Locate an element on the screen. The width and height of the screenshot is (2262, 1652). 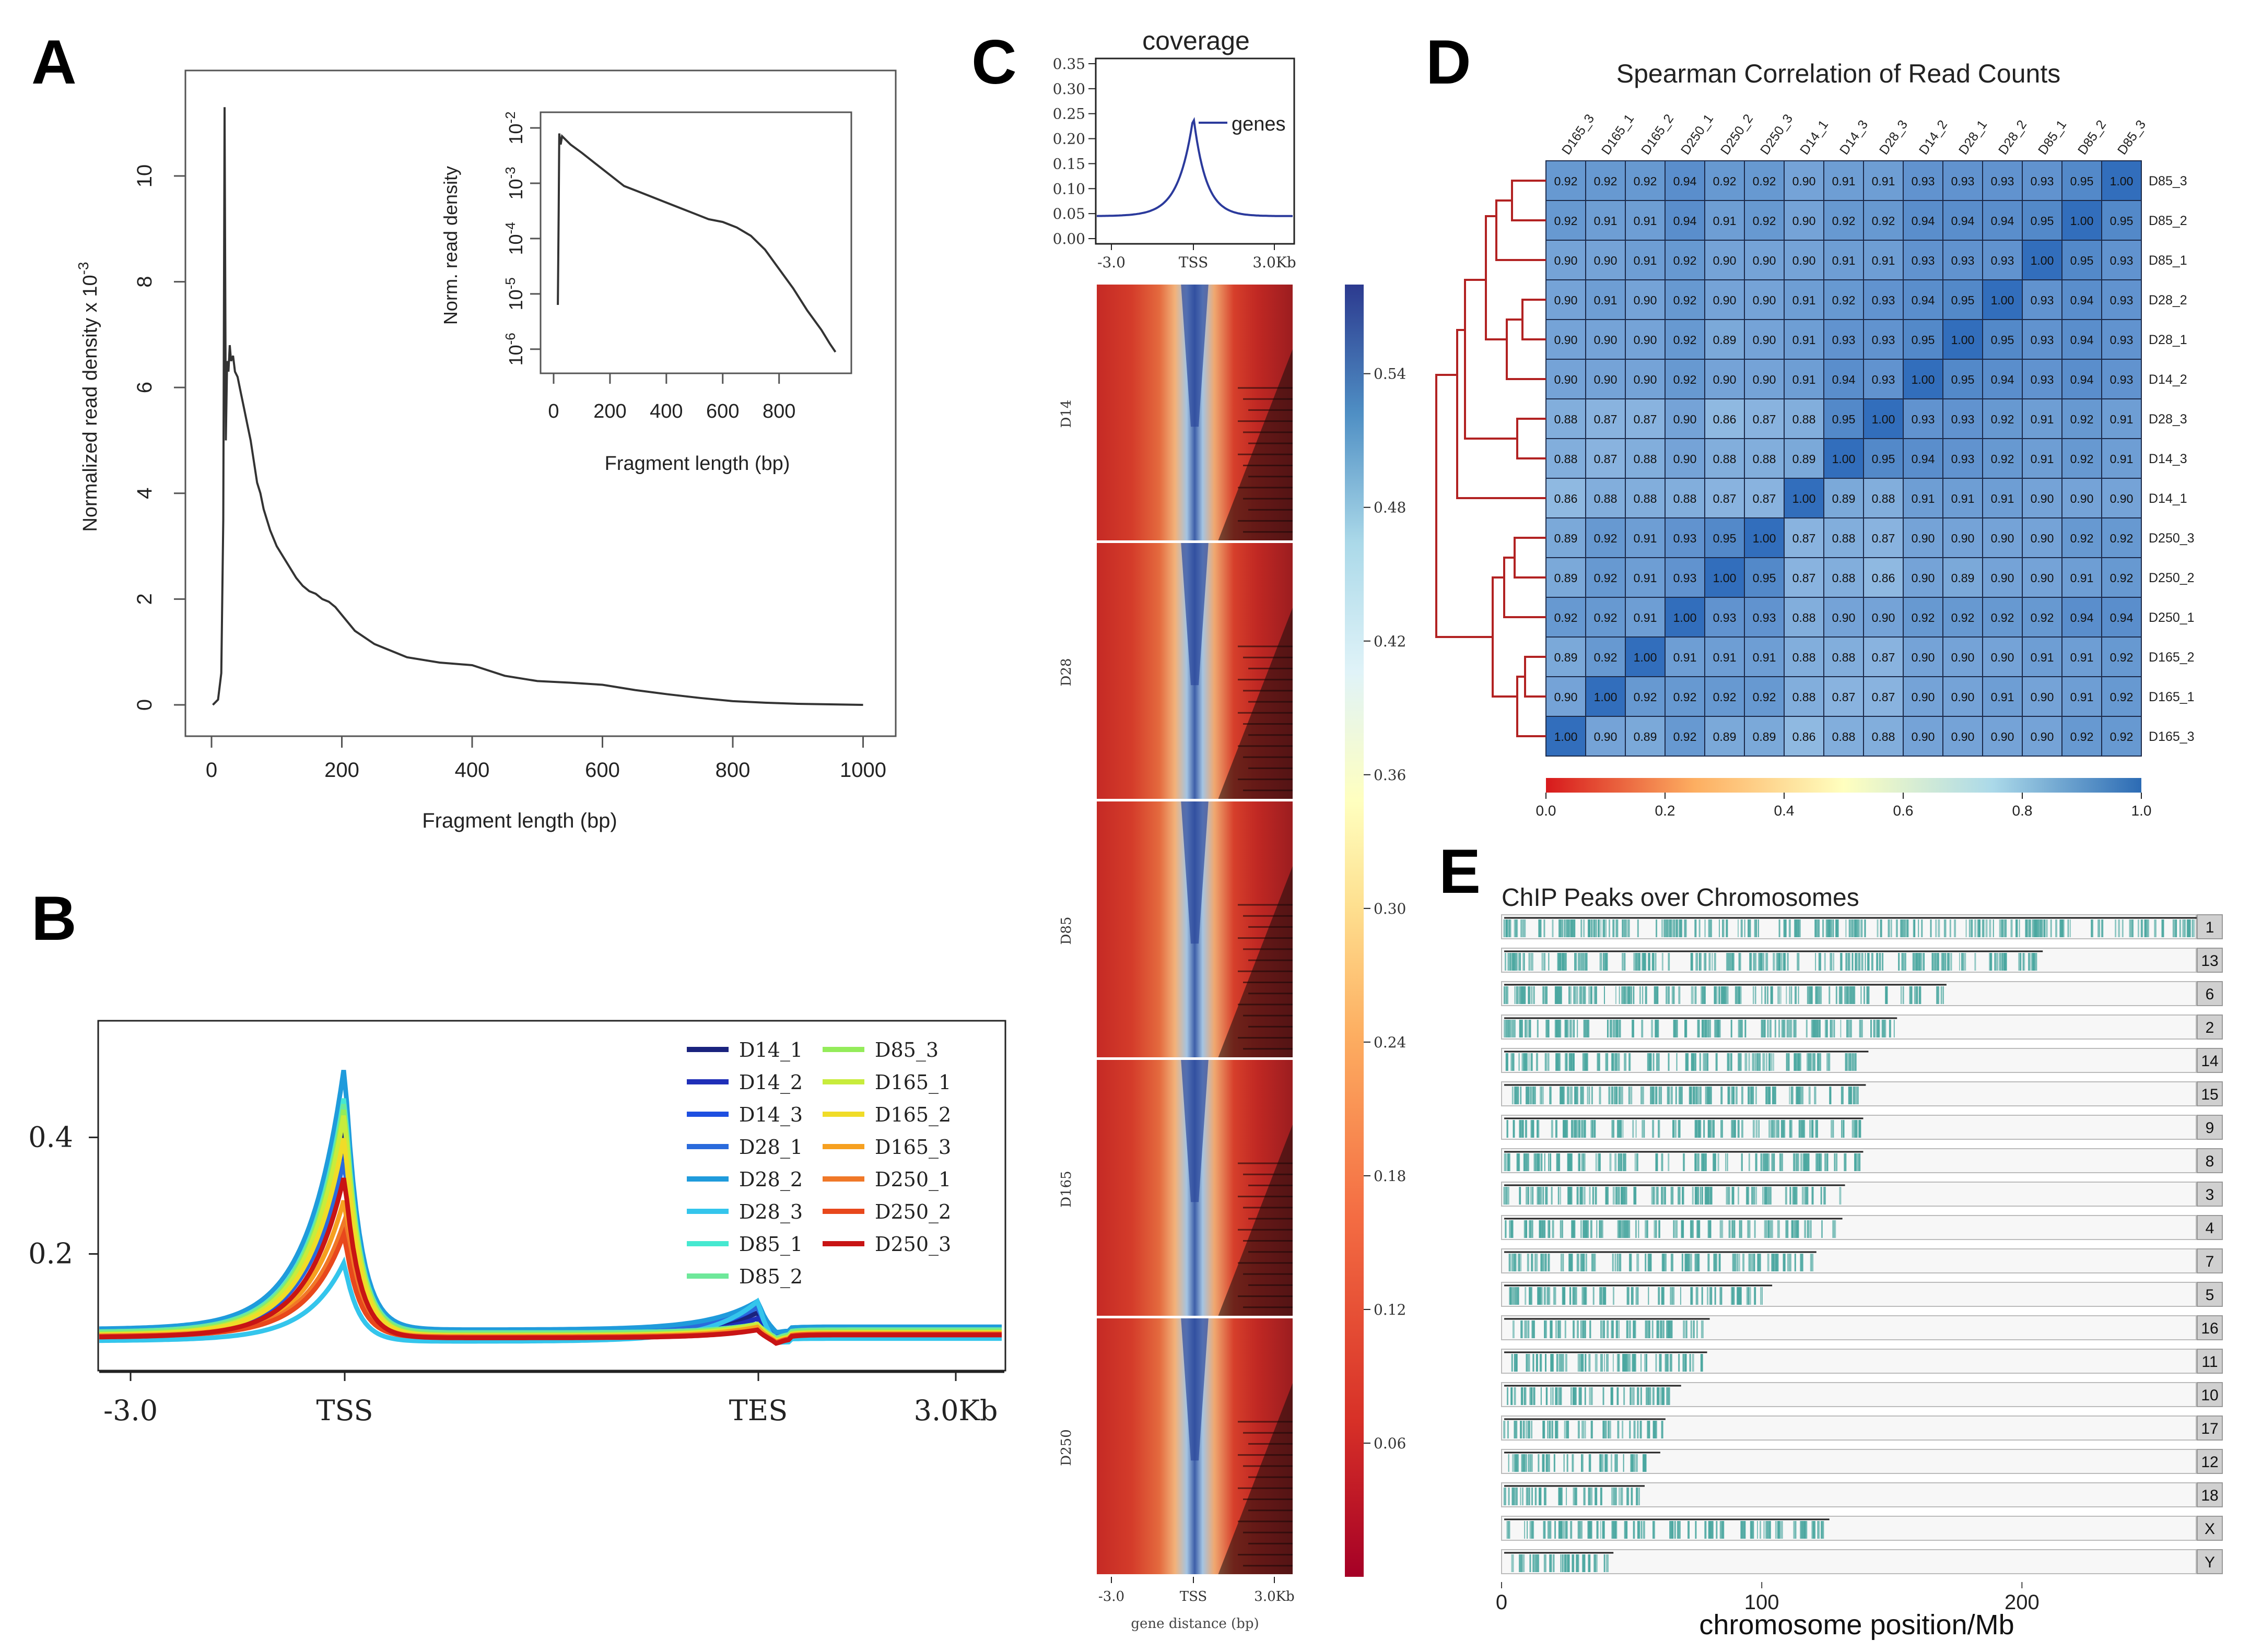
d-cell-value: 0.94 is located at coordinates (2082, 618).